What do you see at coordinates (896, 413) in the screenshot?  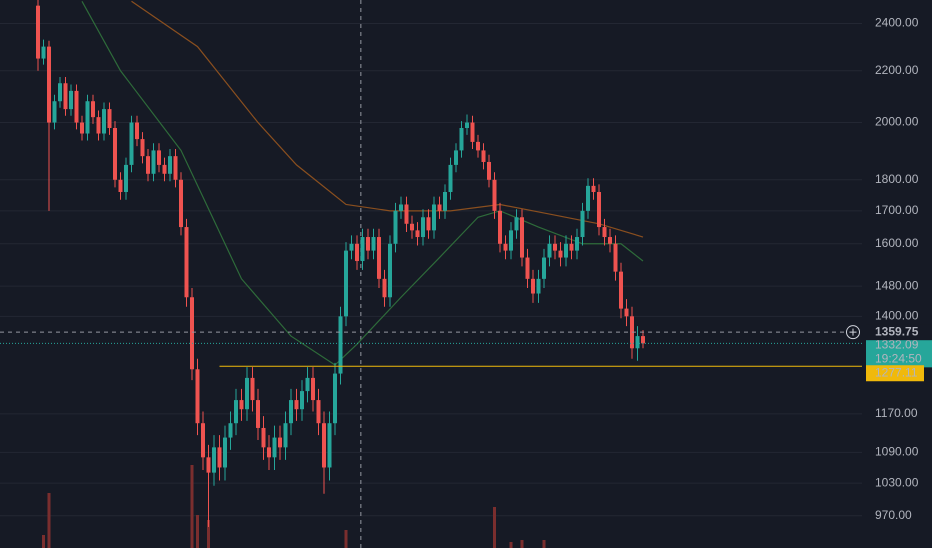 I see `y-tick-label: 1170.00` at bounding box center [896, 413].